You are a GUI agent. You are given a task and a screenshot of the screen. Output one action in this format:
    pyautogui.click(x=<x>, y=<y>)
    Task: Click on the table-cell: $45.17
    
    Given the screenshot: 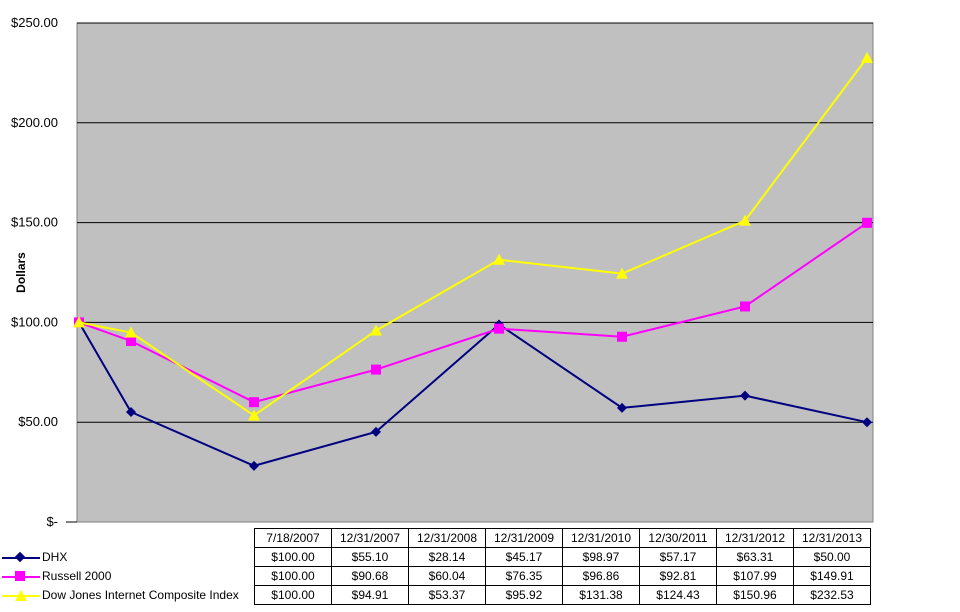 What is the action you would take?
    pyautogui.click(x=524, y=557)
    